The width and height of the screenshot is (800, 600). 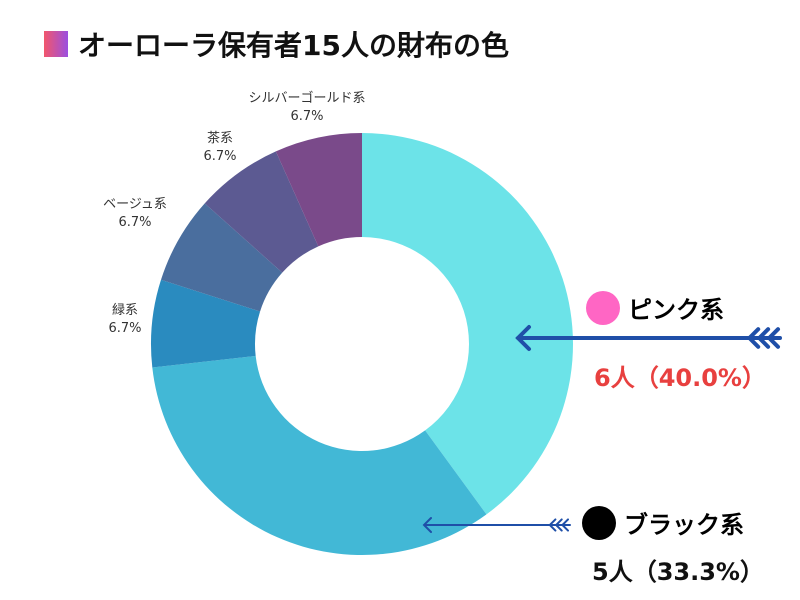 I want to click on callout-label: ブラック系, so click(x=684, y=525).